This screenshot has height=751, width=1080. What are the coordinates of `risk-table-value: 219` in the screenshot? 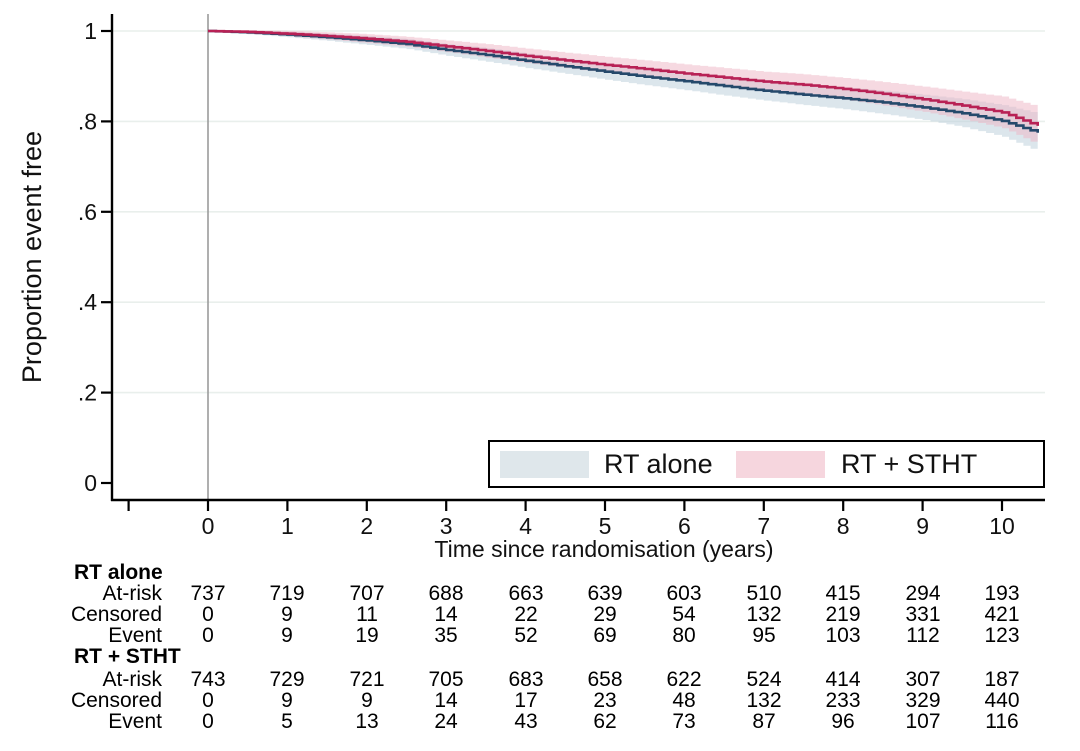 It's located at (843, 614).